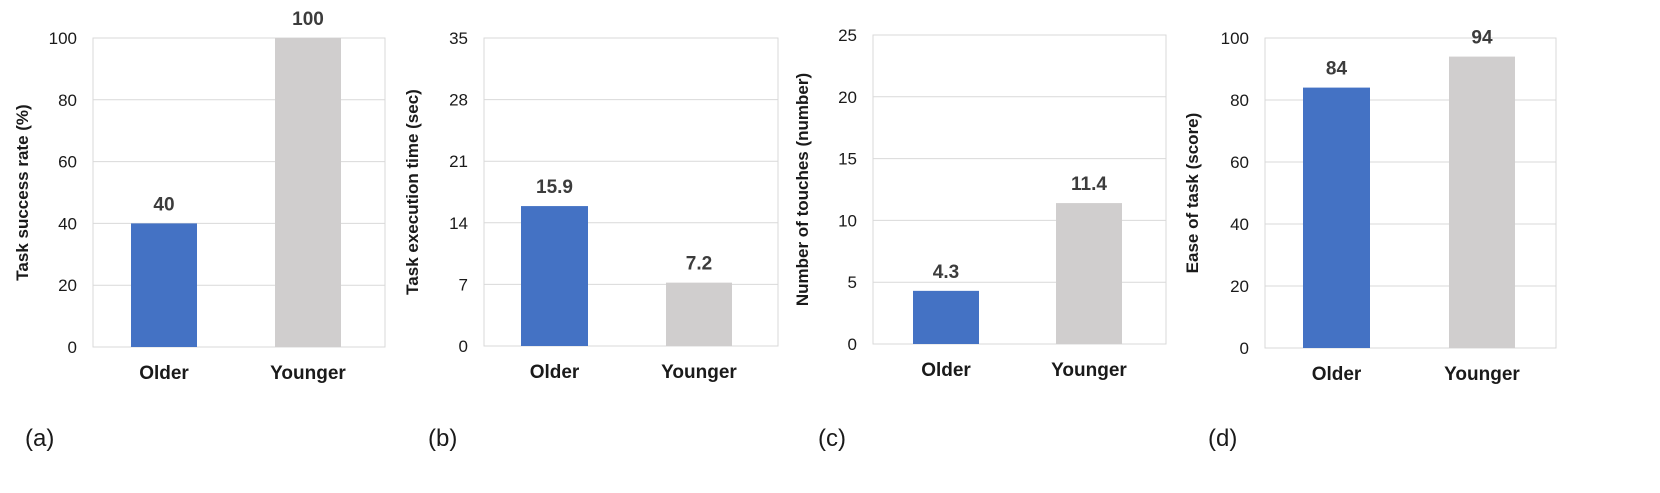 This screenshot has height=493, width=1660. What do you see at coordinates (699, 264) in the screenshot?
I see `data-label: 7.2` at bounding box center [699, 264].